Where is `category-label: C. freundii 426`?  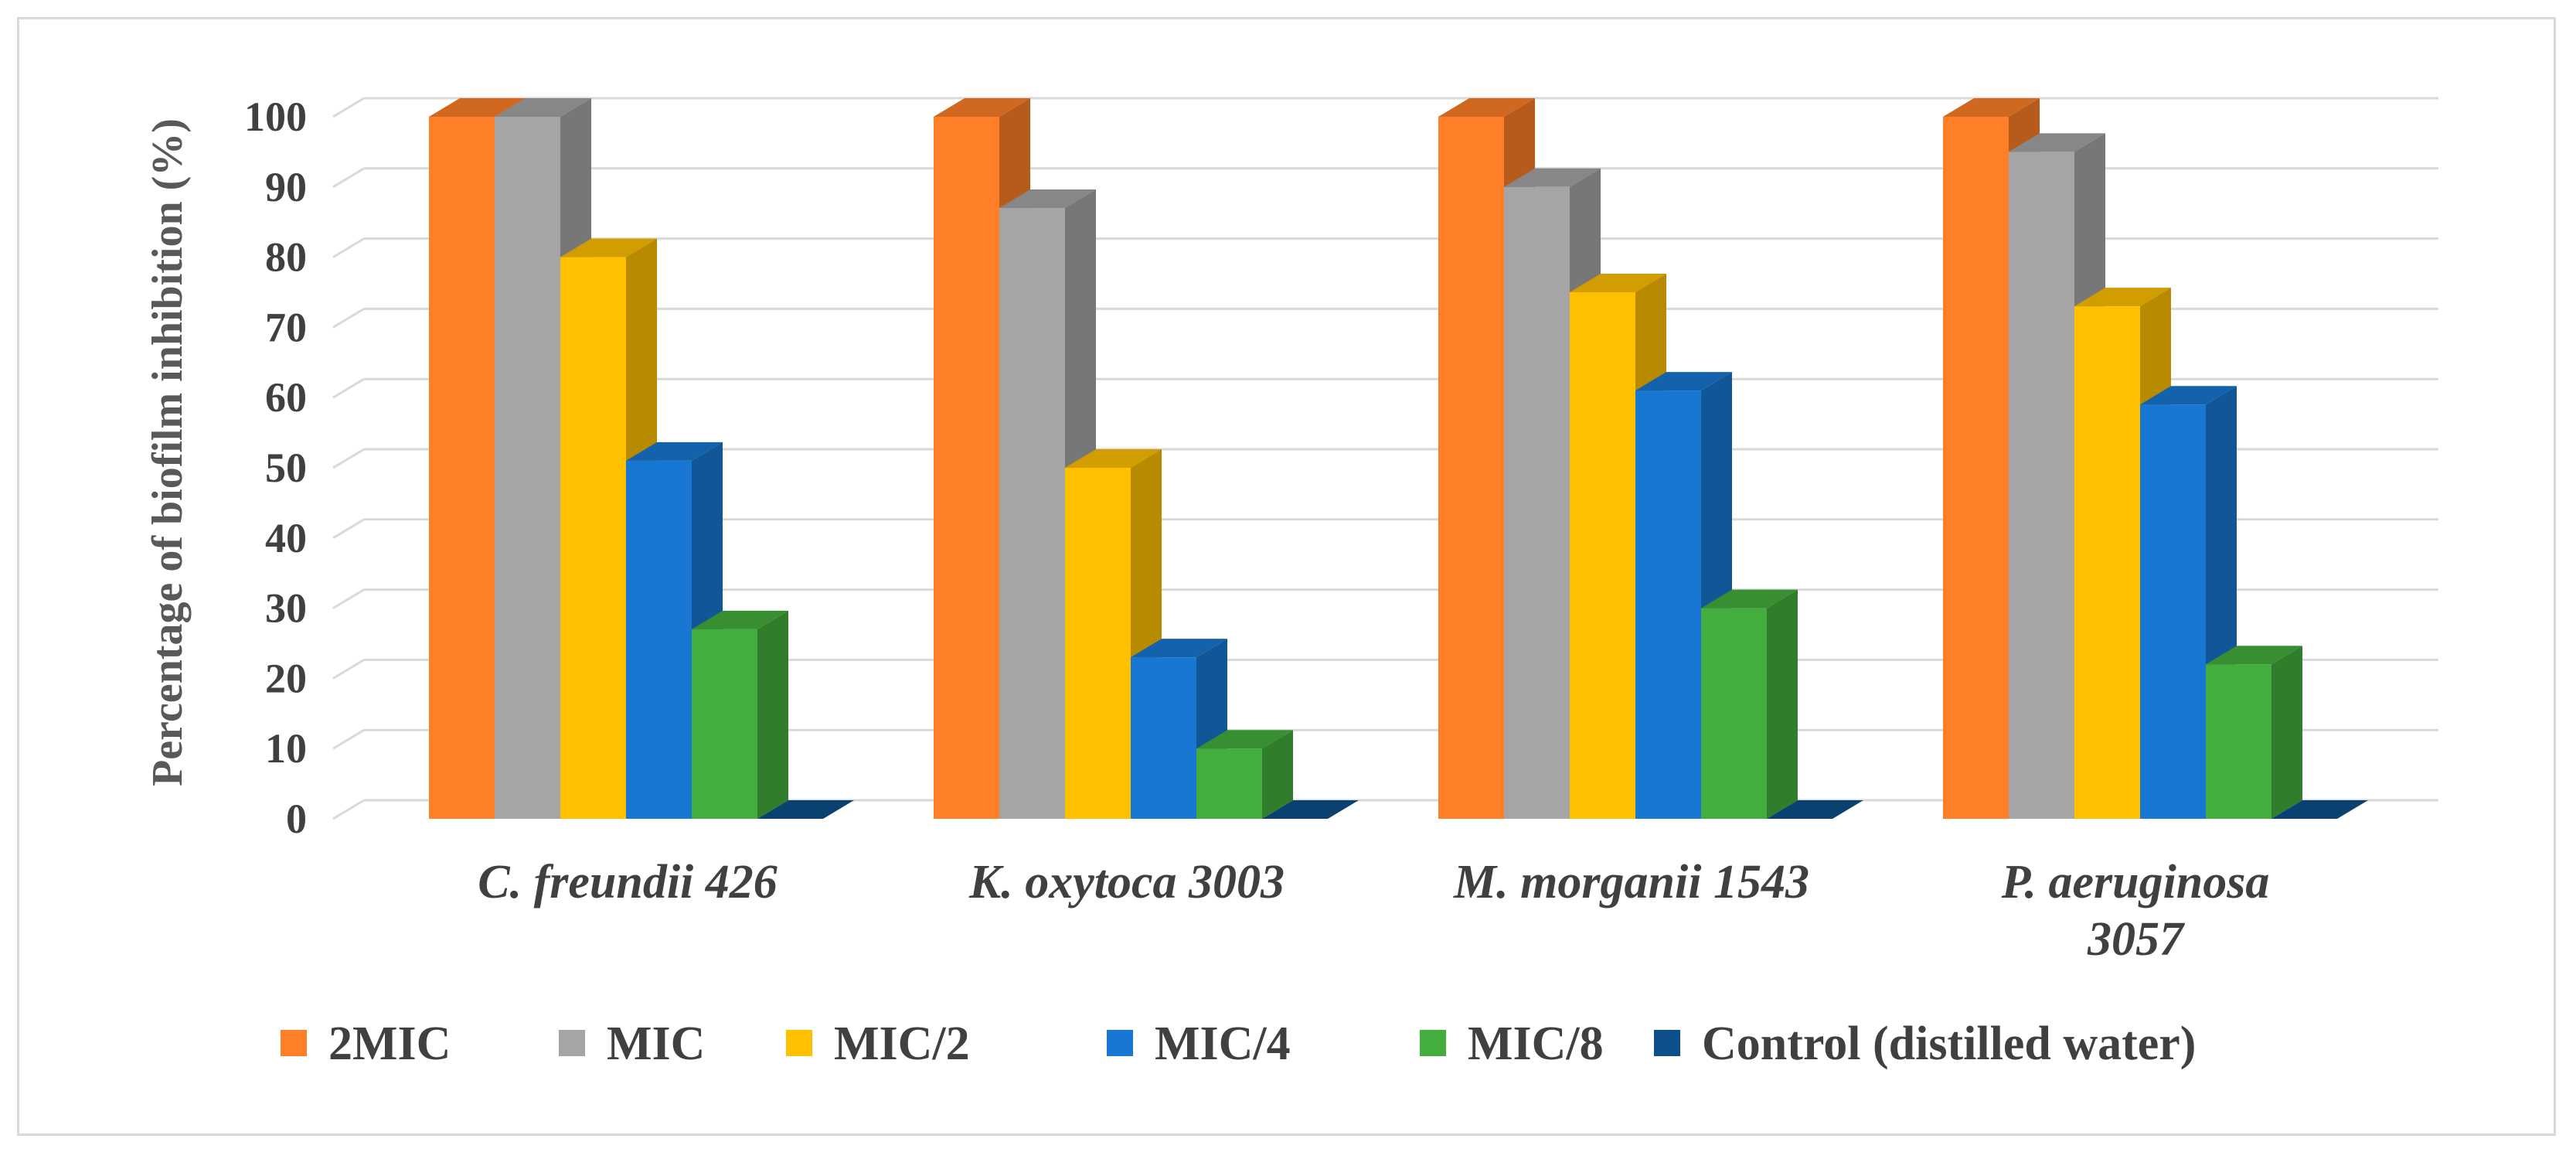
category-label: C. freundii 426 is located at coordinates (628, 882).